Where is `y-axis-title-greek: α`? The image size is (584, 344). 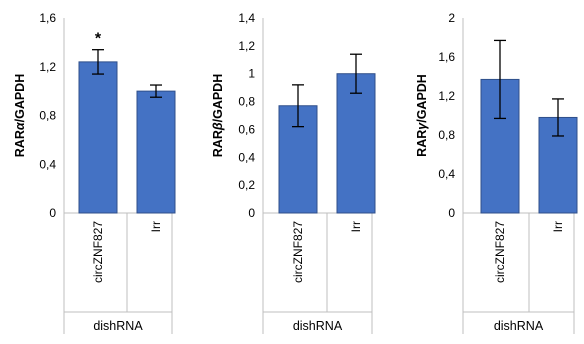
y-axis-title-greek: α is located at coordinates (20, 125).